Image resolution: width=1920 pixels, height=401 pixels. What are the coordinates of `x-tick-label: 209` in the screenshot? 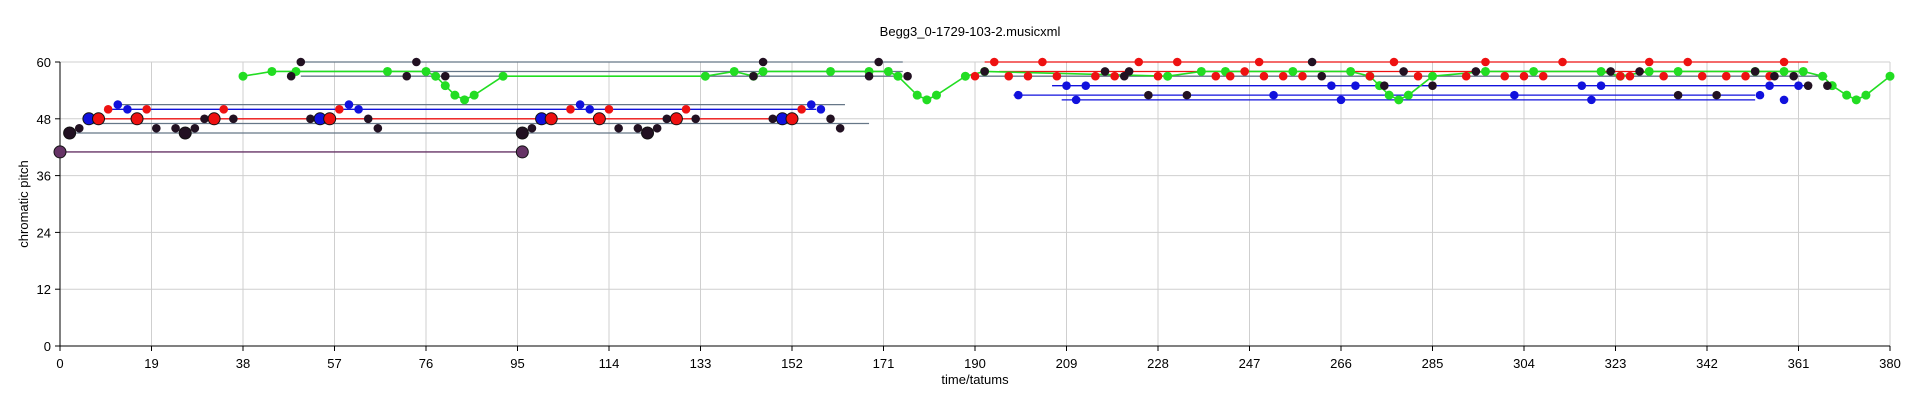 It's located at (1067, 363).